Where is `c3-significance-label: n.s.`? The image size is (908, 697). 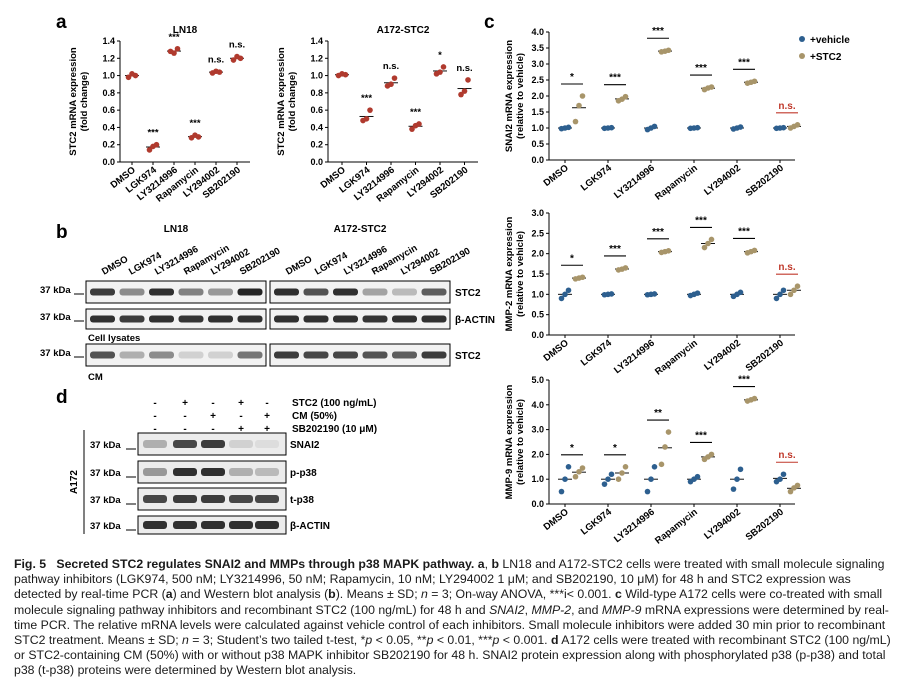 c3-significance-label: n.s. is located at coordinates (786, 455).